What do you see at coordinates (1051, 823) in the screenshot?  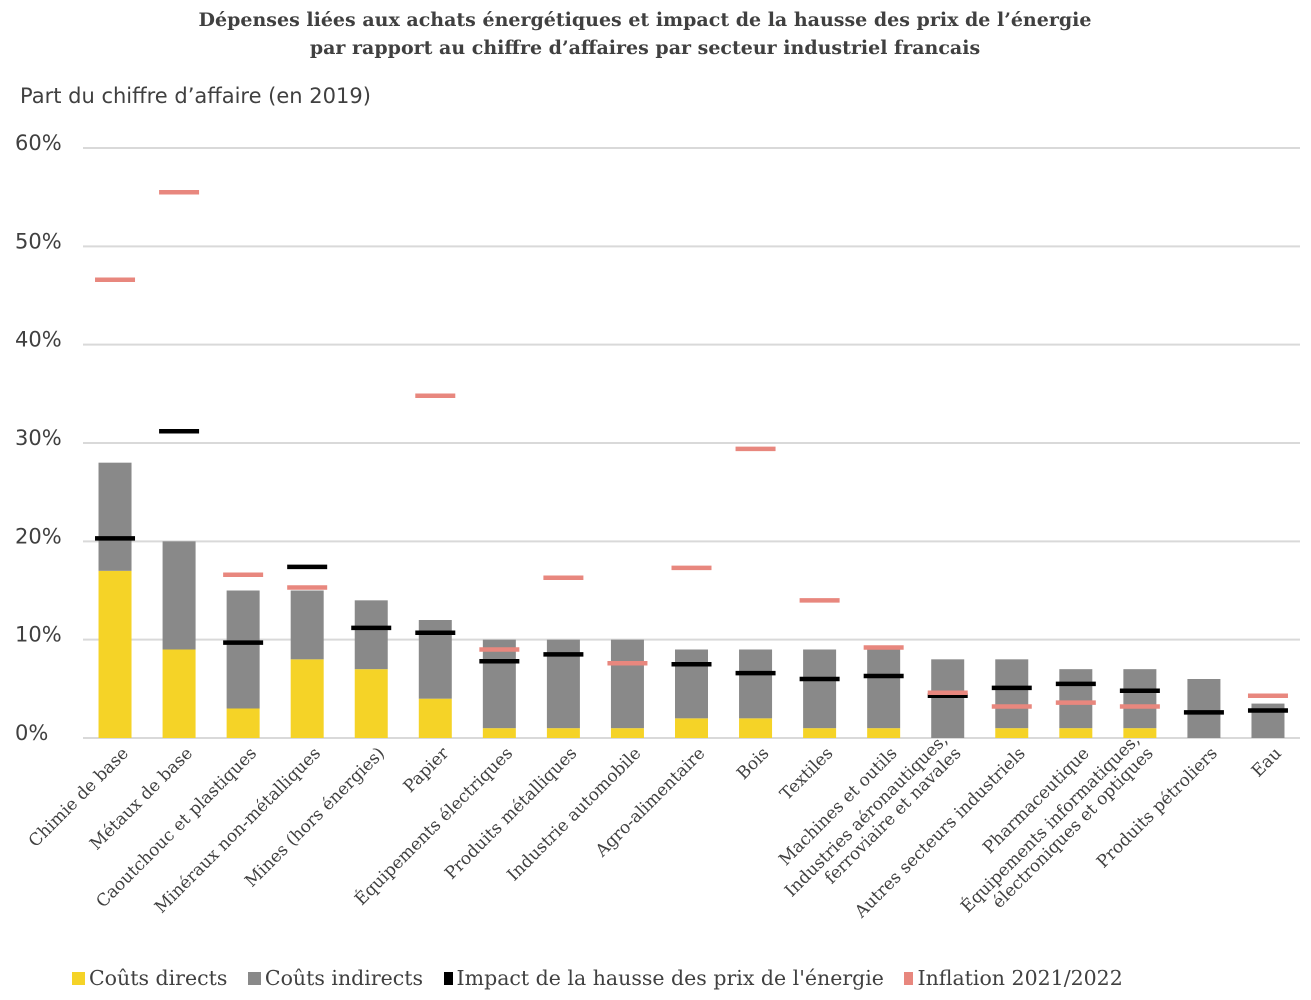 I see `x-tick-label-line: Équipements informatiques,` at bounding box center [1051, 823].